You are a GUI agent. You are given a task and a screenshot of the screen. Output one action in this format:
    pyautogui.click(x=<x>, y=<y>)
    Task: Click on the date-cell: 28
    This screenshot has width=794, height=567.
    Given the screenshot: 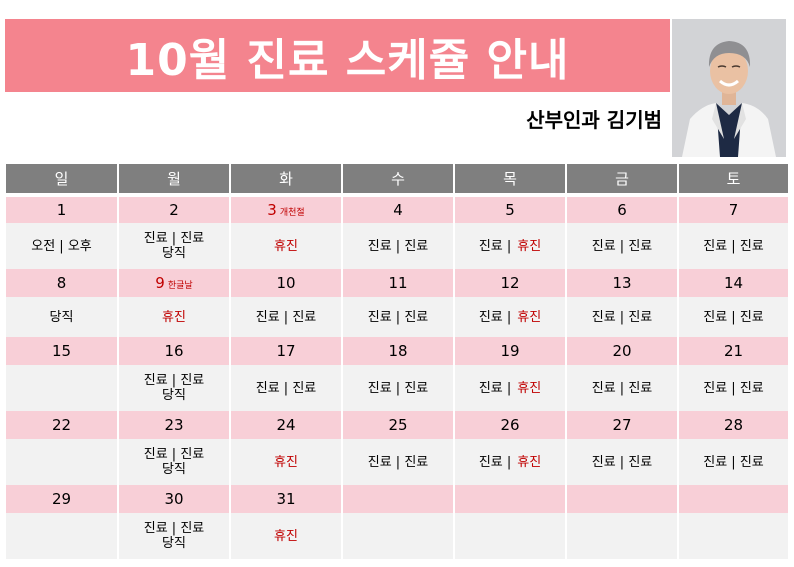 What is the action you would take?
    pyautogui.click(x=733, y=425)
    